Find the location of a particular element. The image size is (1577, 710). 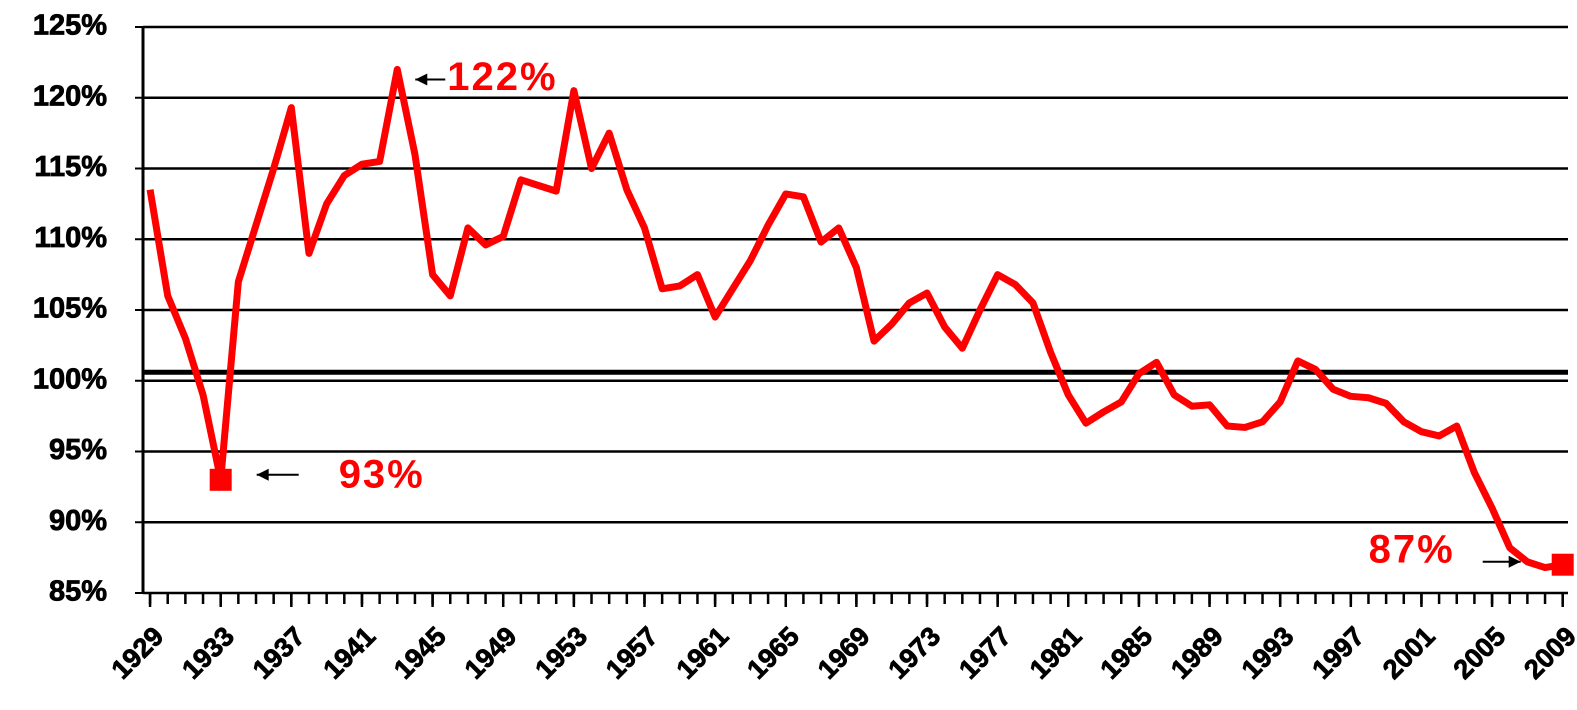

x-tick-label: 2001 is located at coordinates (1409, 653).